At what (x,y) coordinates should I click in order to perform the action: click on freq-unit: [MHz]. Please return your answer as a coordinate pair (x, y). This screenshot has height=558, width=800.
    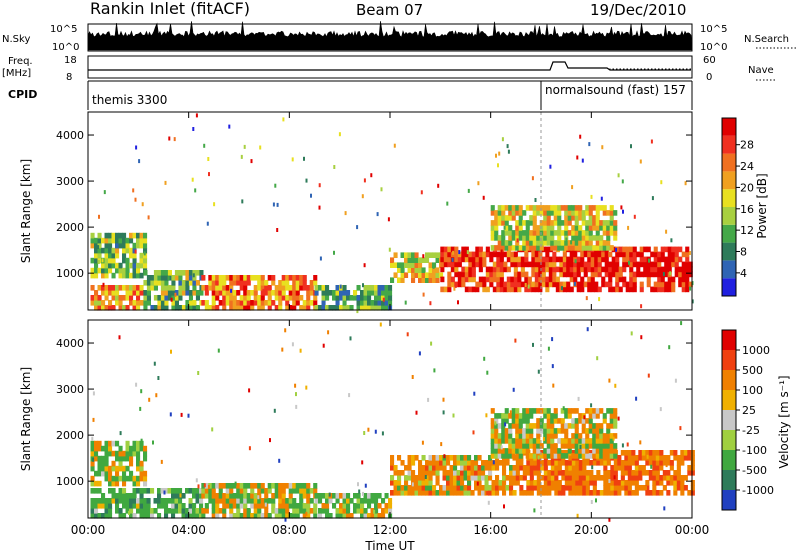
    Looking at the image, I should click on (16, 73).